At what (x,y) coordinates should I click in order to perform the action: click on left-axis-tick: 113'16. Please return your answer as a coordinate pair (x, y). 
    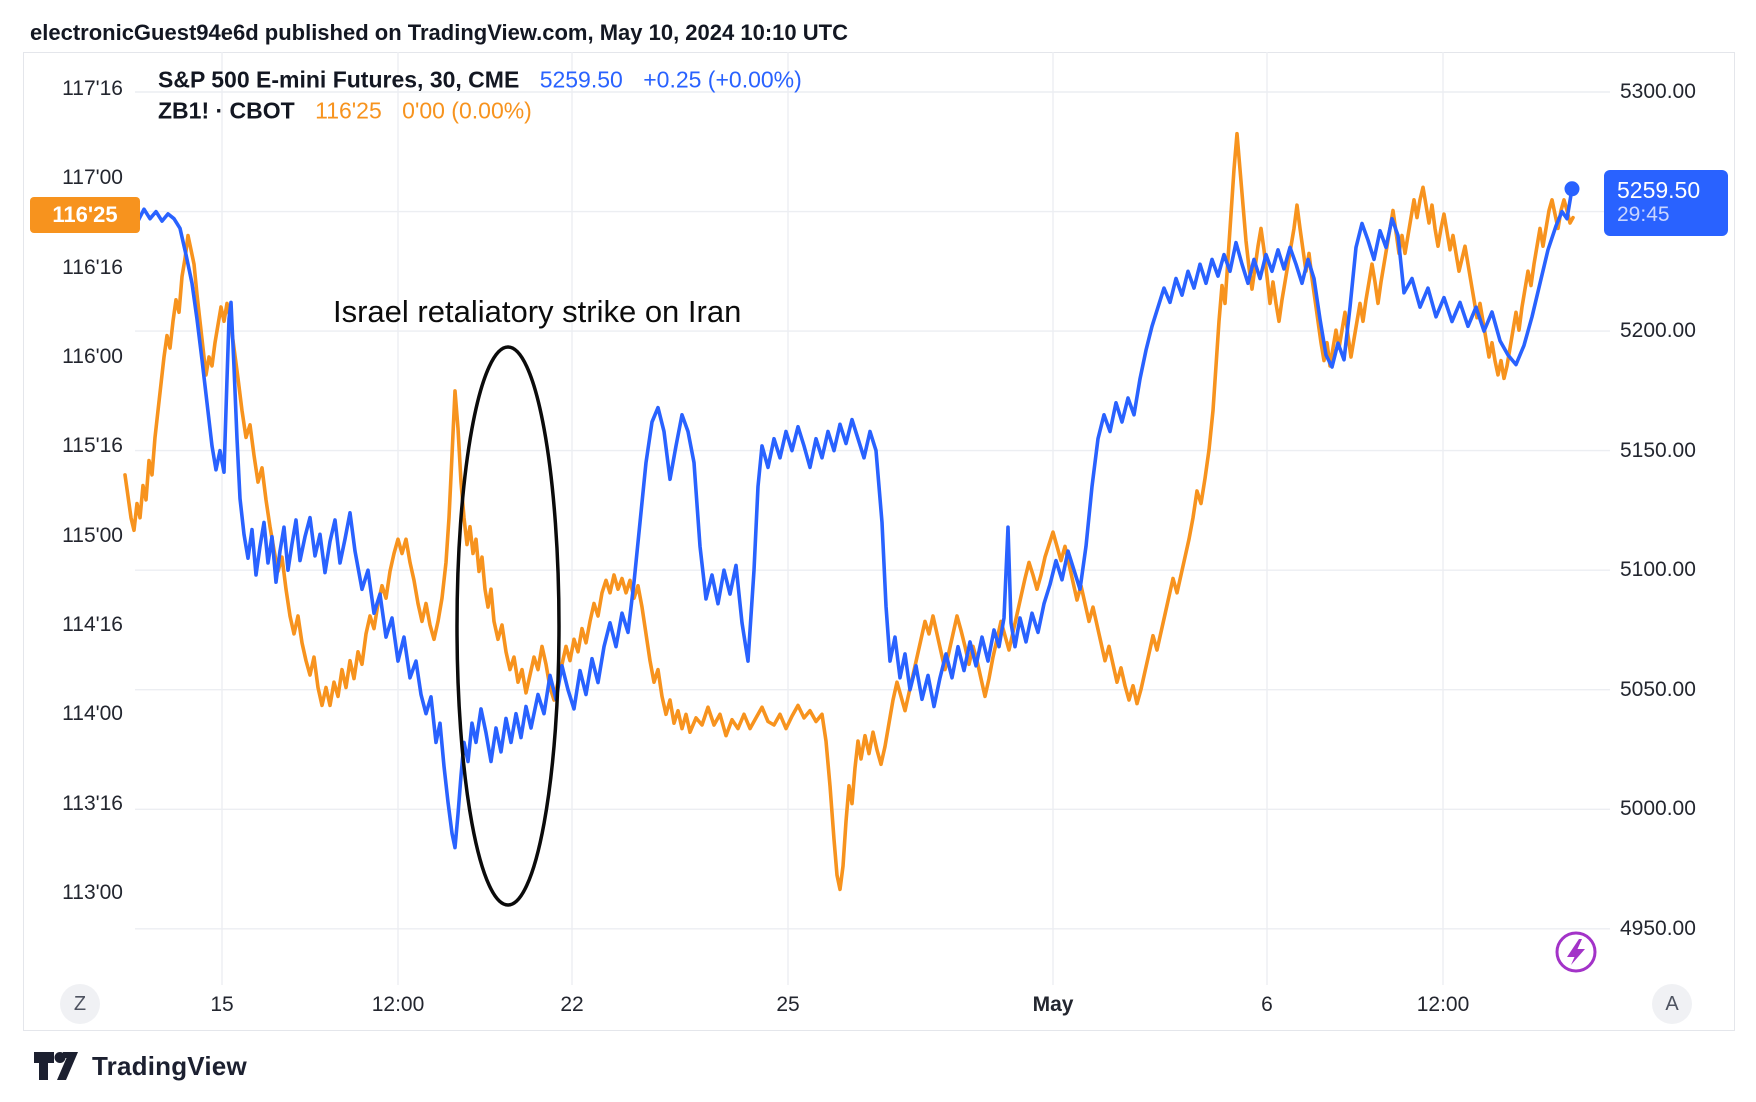
    Looking at the image, I should click on (92, 803).